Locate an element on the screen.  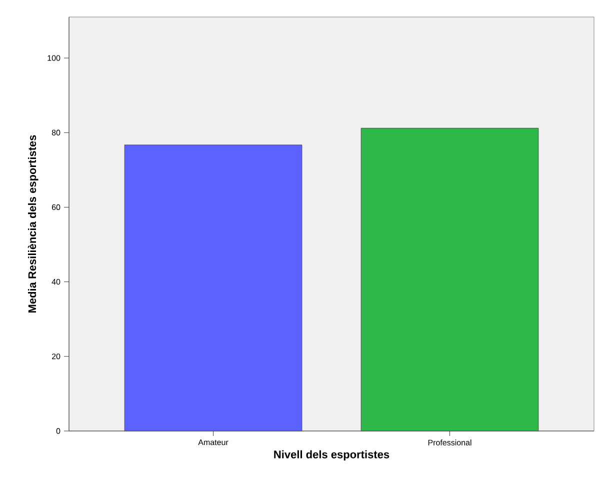
x-tick-label: Amateur is located at coordinates (213, 443).